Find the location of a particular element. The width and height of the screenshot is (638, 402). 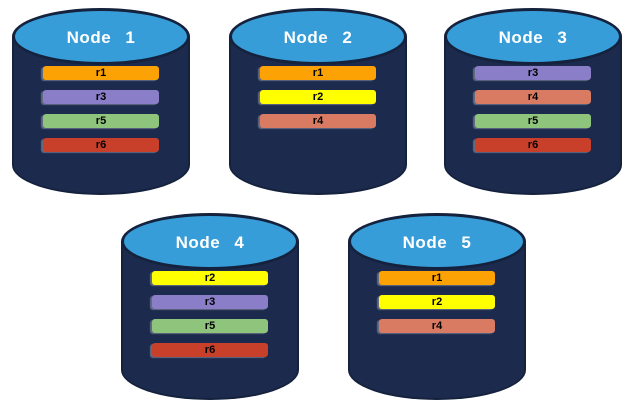

node-cylinder-3: Node 3 r3 r4 r5 r6 is located at coordinates (533, 101).